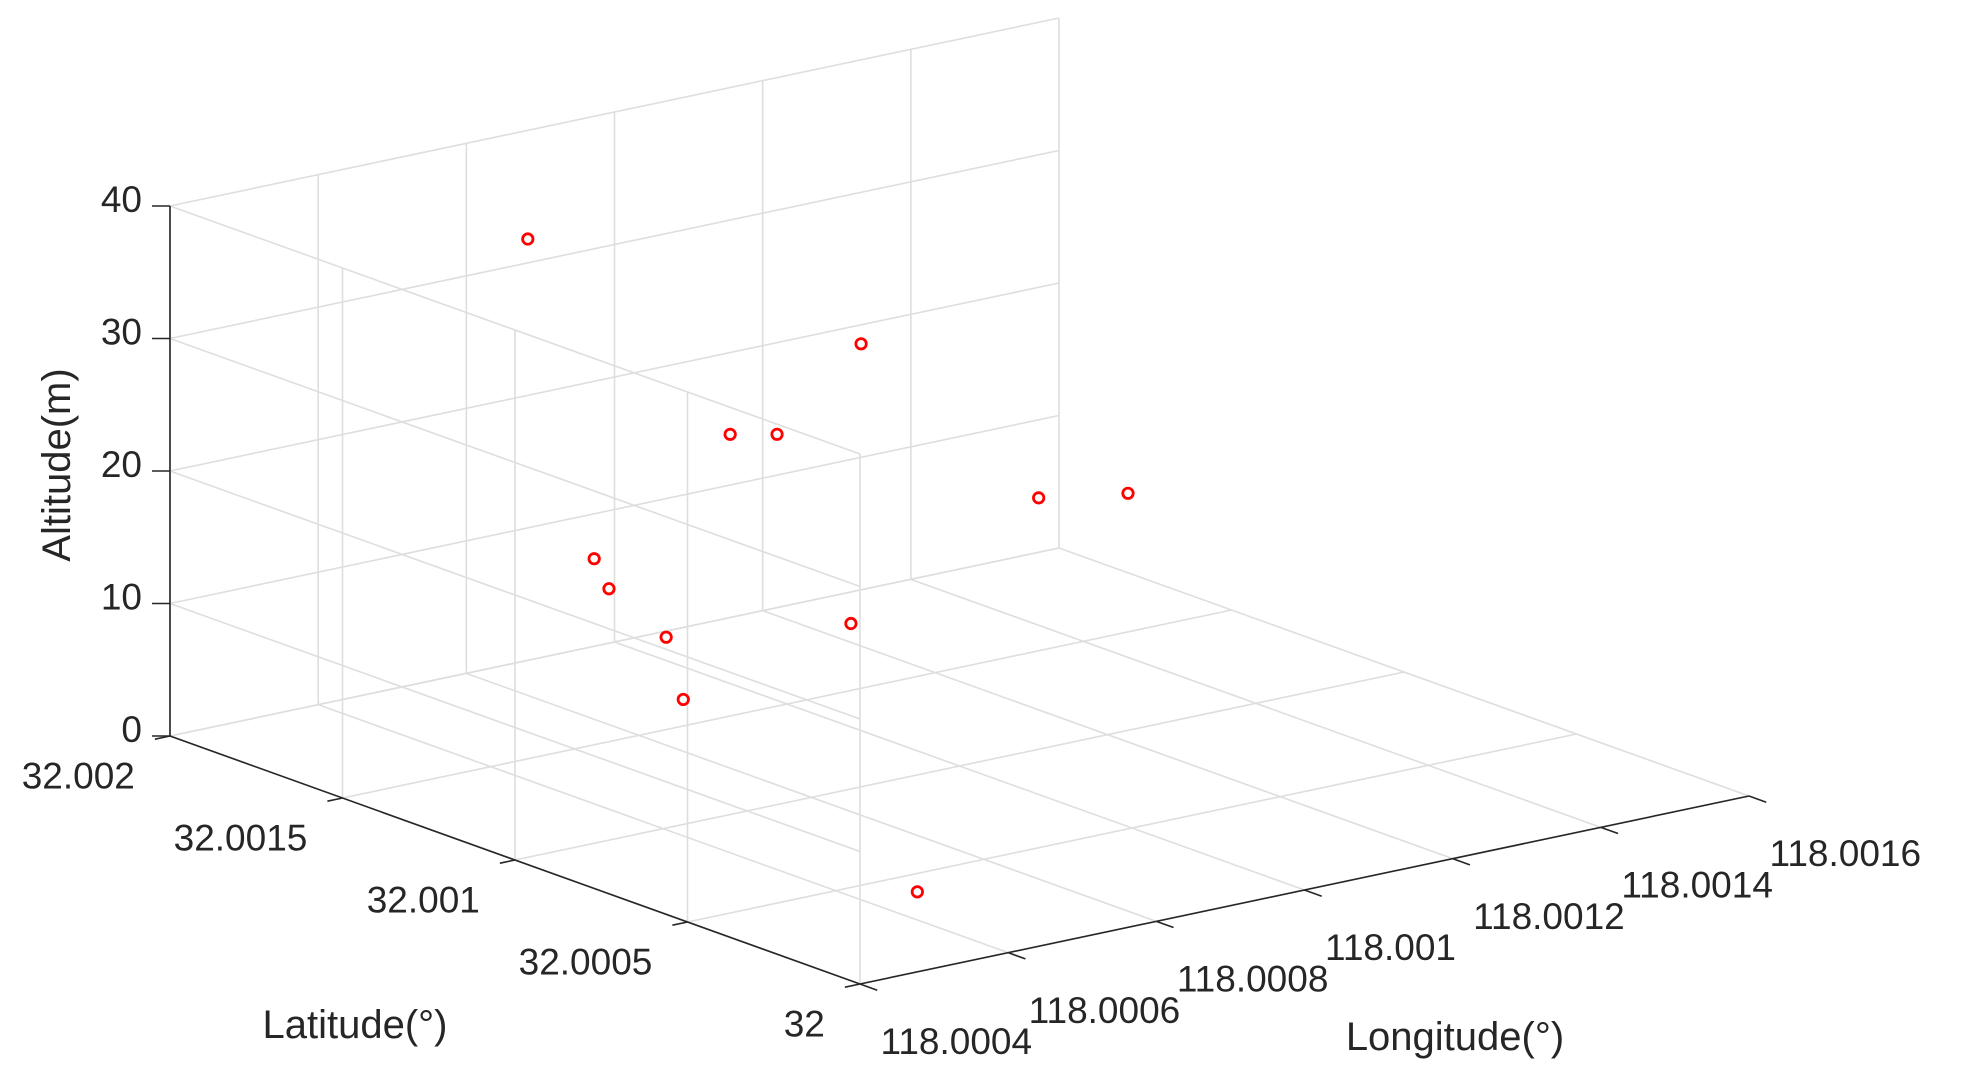  What do you see at coordinates (121, 331) in the screenshot?
I see `z-tick-label: 30` at bounding box center [121, 331].